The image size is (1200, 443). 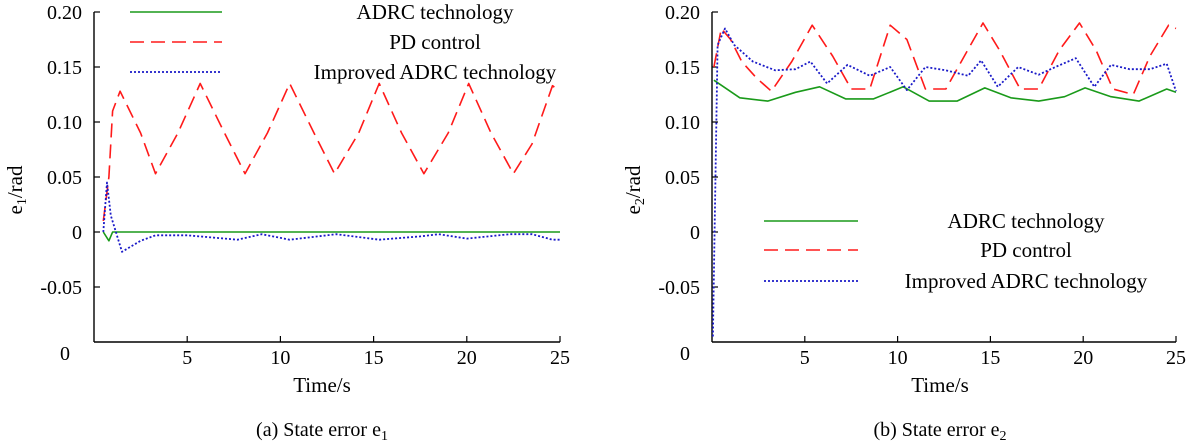 I want to click on panel-a-caption: (a) State error e1, so click(x=322, y=431).